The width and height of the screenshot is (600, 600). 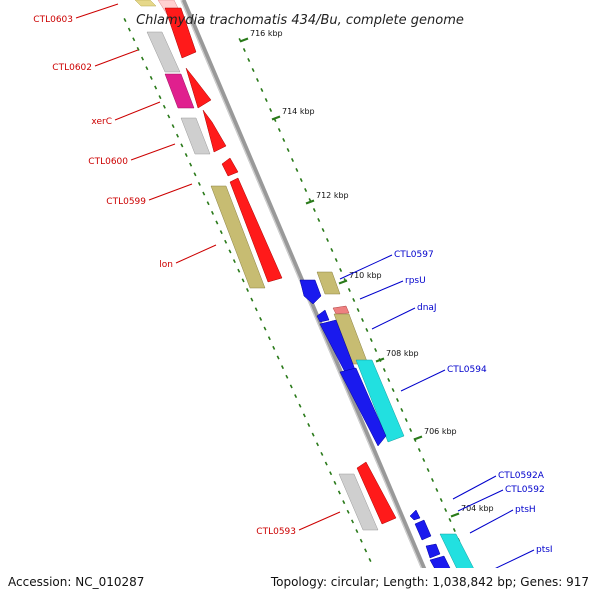 What do you see at coordinates (163, 52) in the screenshot?
I see `gene-feature-ctl0602-grey` at bounding box center [163, 52].